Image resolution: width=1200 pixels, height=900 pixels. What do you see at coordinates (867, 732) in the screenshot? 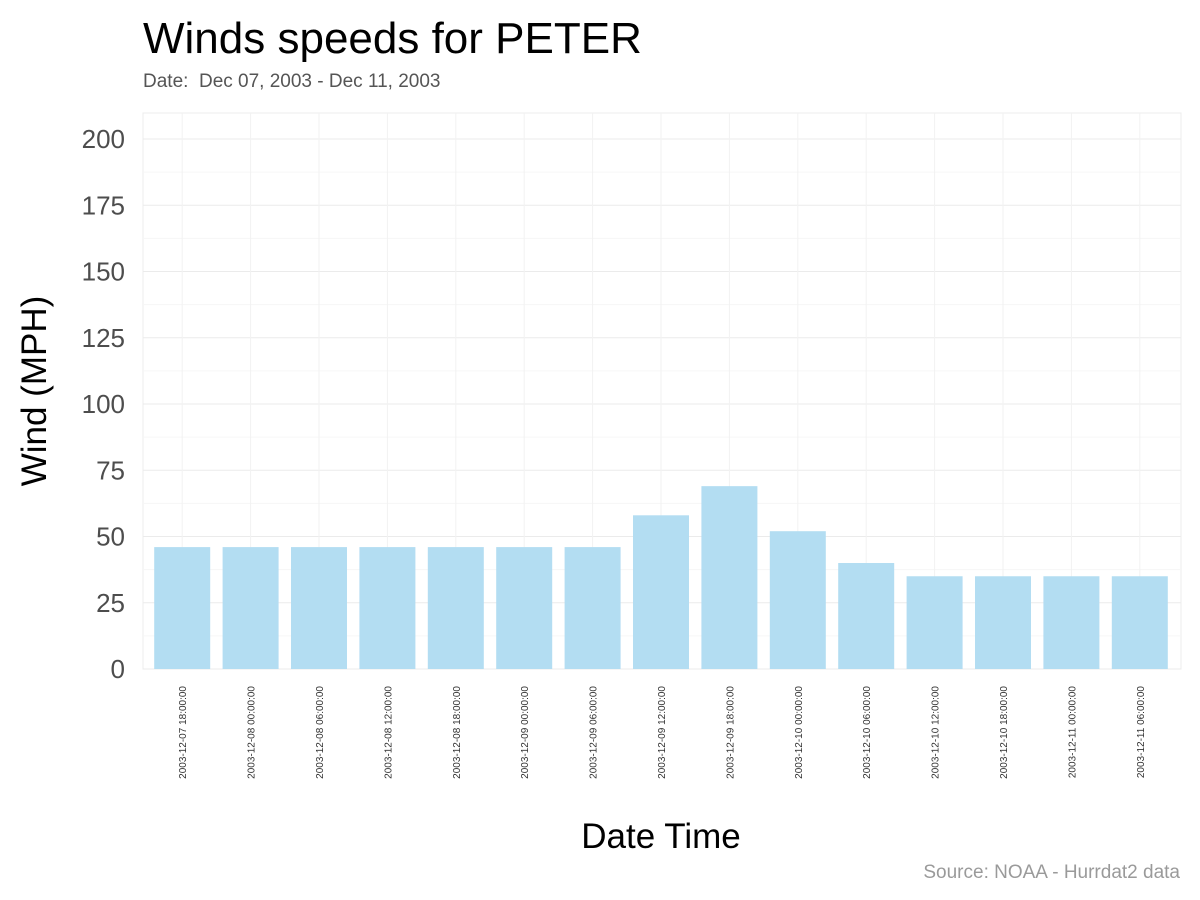
I see `x-tick-label: 2003-12-10 06:00:00` at bounding box center [867, 732].